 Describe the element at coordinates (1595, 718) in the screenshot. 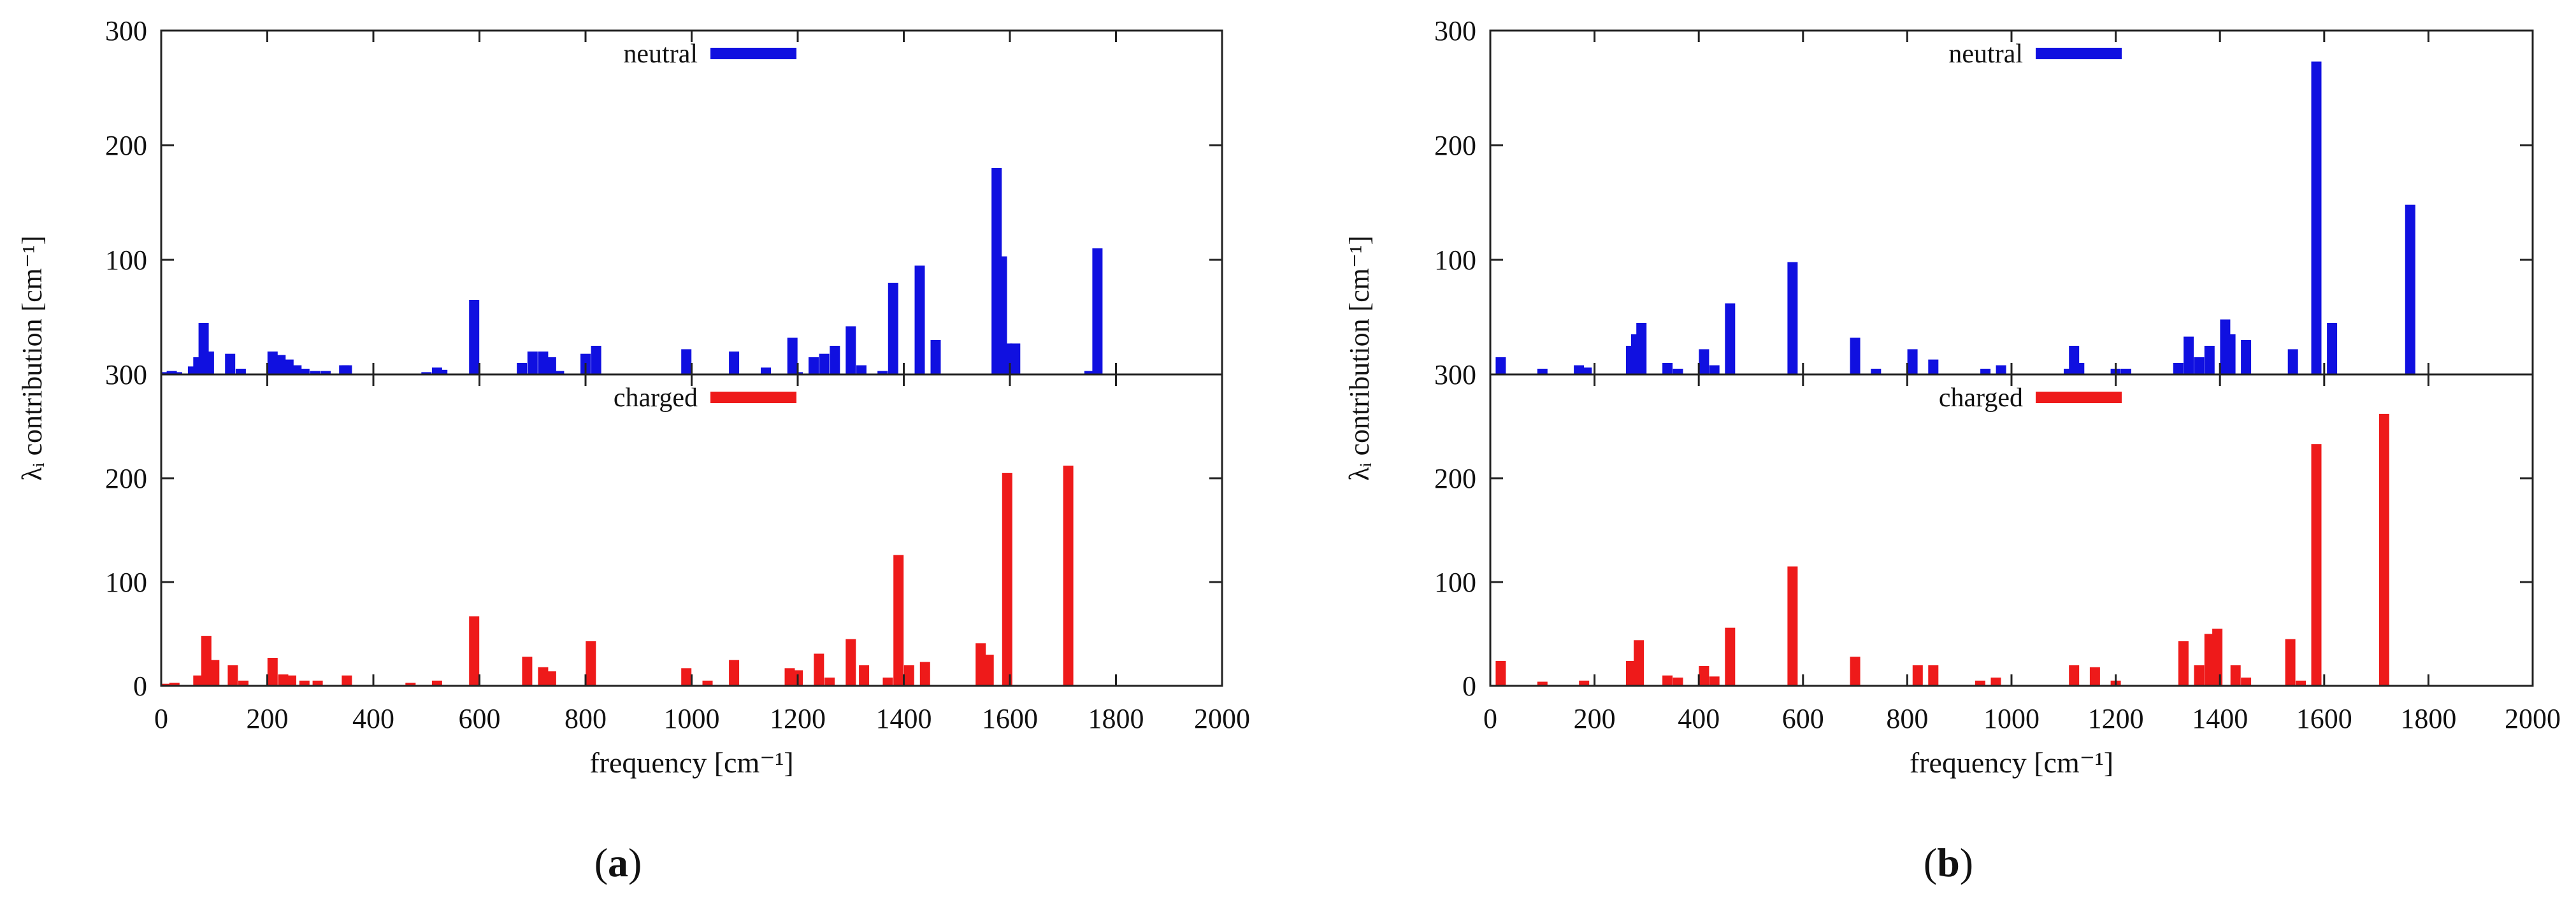

I see `x-tick-label: 200` at that location.